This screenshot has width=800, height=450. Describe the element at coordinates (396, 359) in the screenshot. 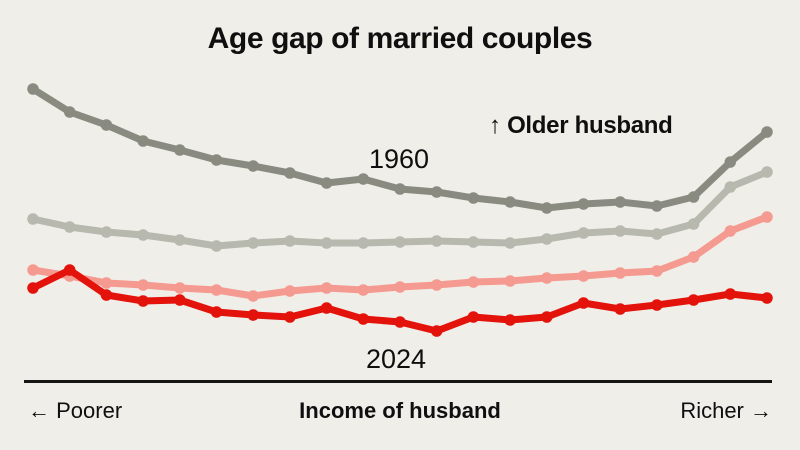

I see `series-label-2024: 2024` at that location.